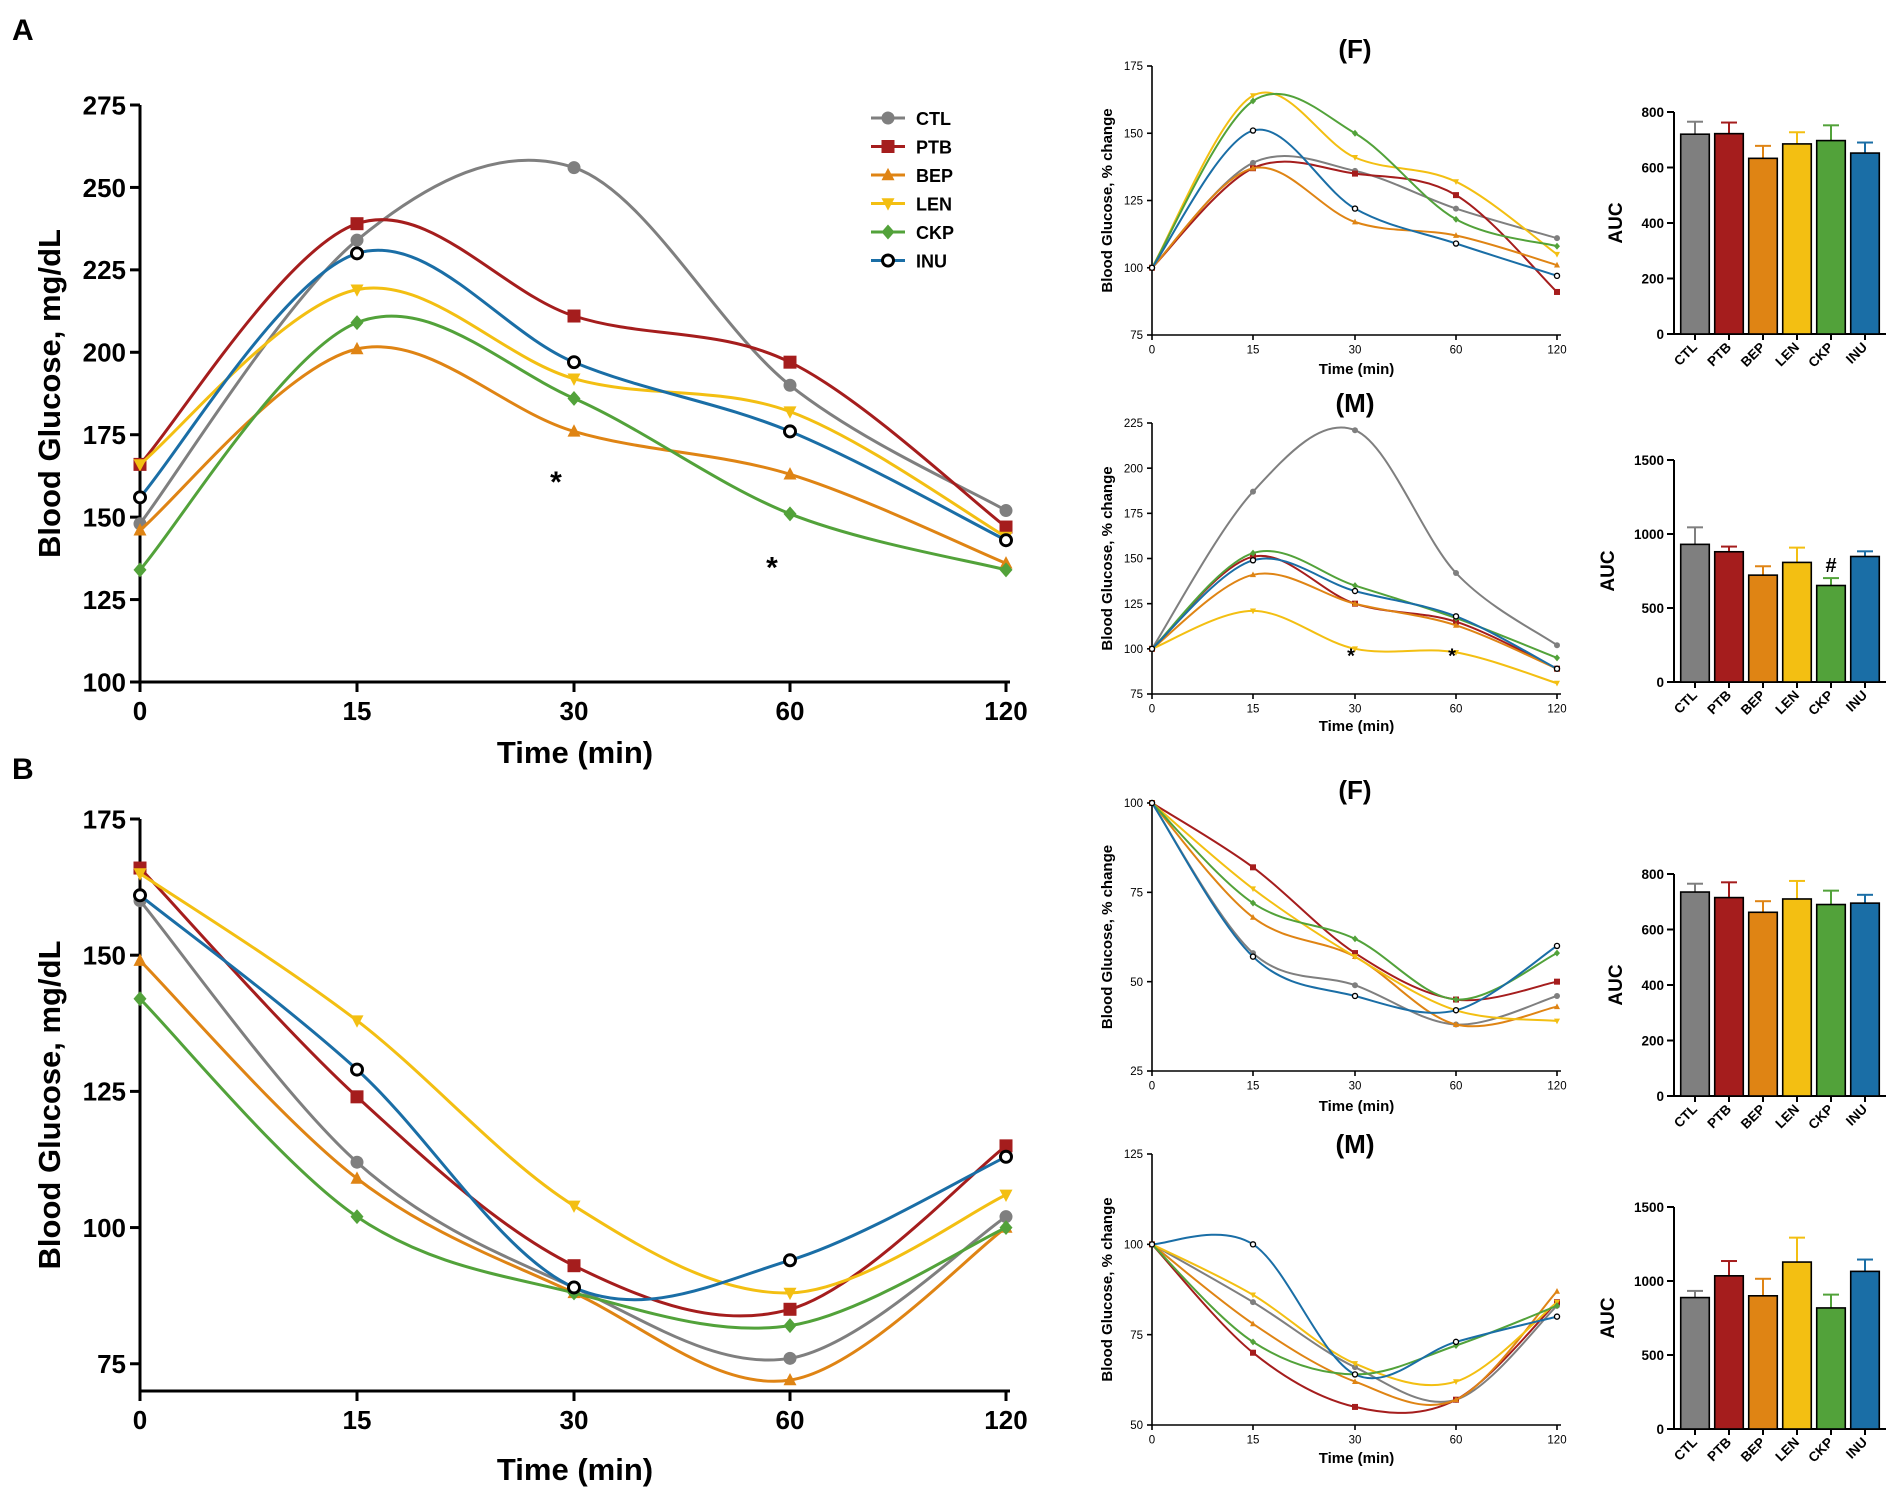  What do you see at coordinates (1753, 703) in the screenshot?
I see `x-tick-label: BEP` at bounding box center [1753, 703].